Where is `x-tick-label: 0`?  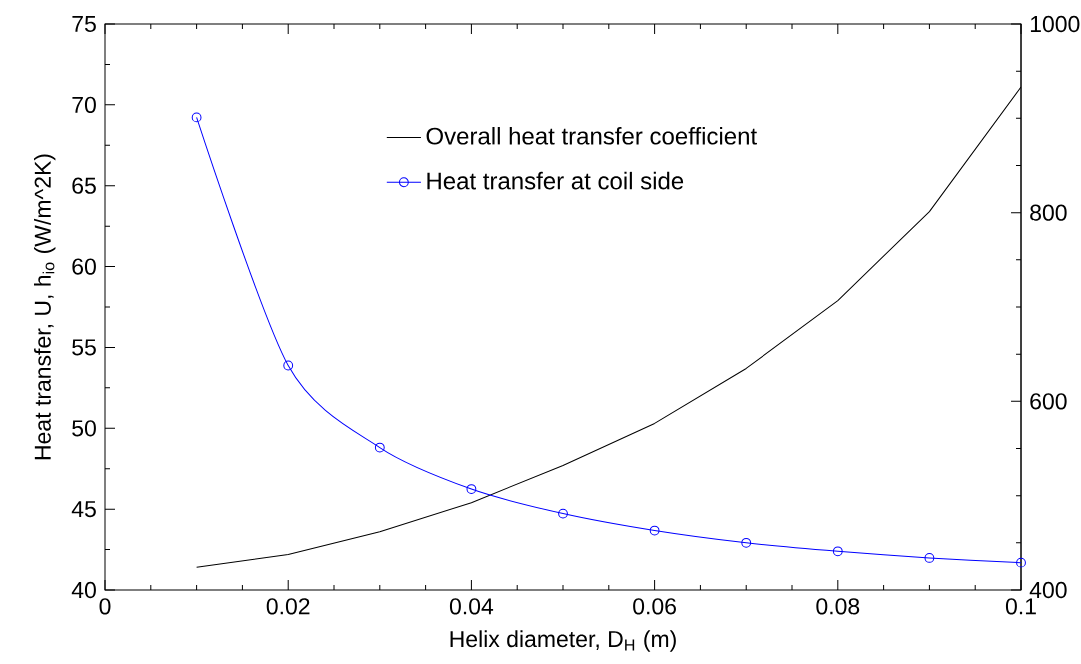
x-tick-label: 0 is located at coordinates (105, 606).